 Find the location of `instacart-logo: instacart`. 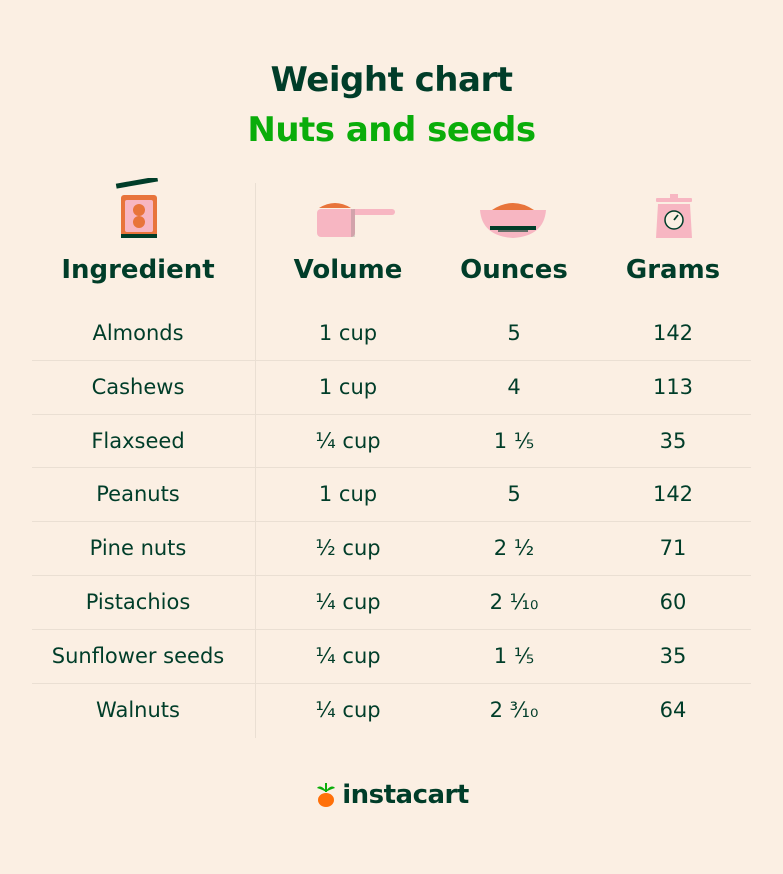

instacart-logo: instacart is located at coordinates (391, 795).